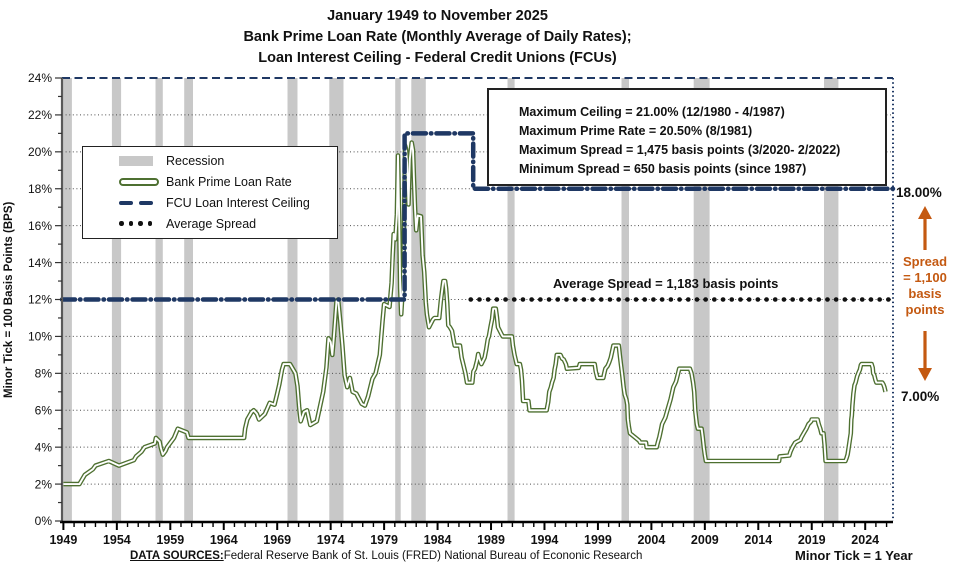 The width and height of the screenshot is (961, 571). I want to click on max-prime-note: Maximum Prime Rate = 20.50% (8/1981), so click(636, 131).